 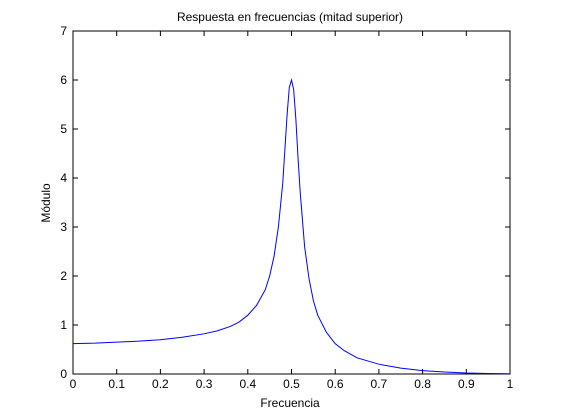 What do you see at coordinates (73, 384) in the screenshot?
I see `x-tick-label: 0` at bounding box center [73, 384].